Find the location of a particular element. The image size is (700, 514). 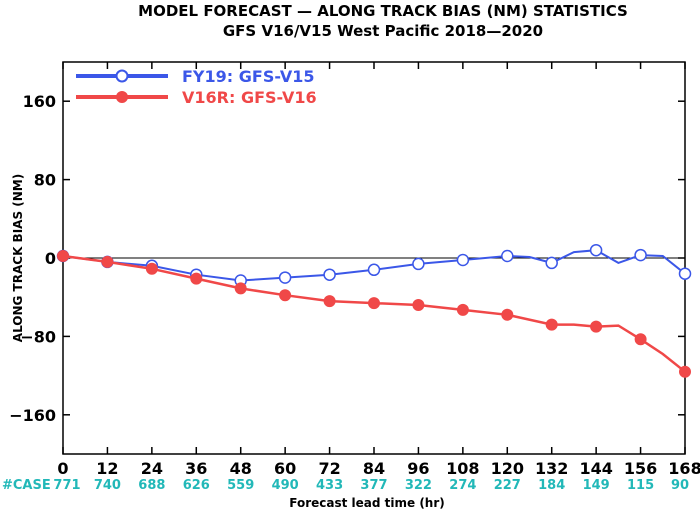

case-count: 274 is located at coordinates (462, 485).